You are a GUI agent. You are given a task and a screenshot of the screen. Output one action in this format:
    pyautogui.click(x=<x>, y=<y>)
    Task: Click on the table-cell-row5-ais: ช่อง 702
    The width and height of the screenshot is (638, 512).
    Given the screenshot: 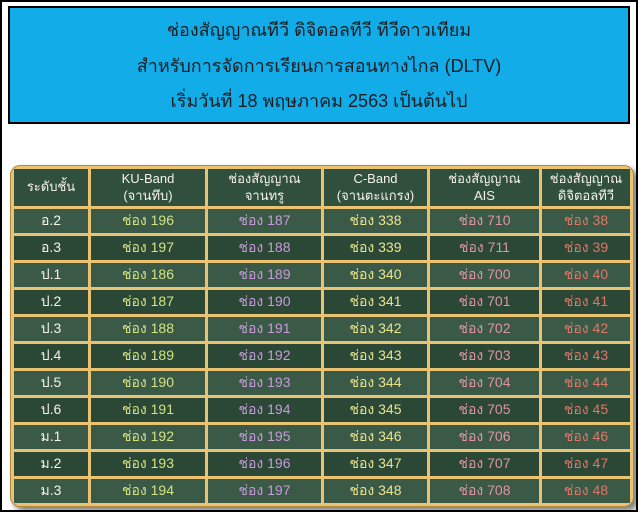 What is the action you would take?
    pyautogui.click(x=484, y=329)
    